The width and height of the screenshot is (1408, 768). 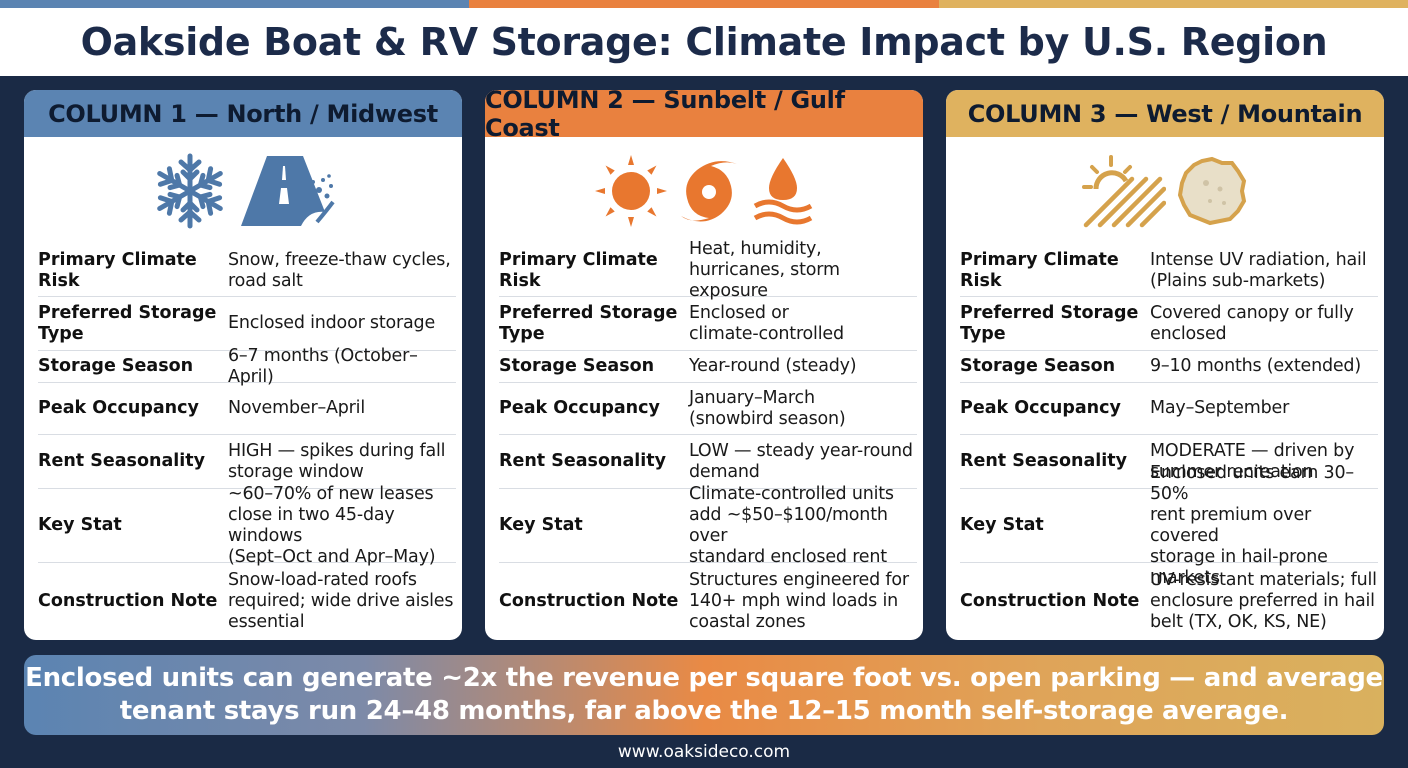 What do you see at coordinates (247, 409) in the screenshot?
I see `row-peak-occupancy: Peak Occupancy November–April` at bounding box center [247, 409].